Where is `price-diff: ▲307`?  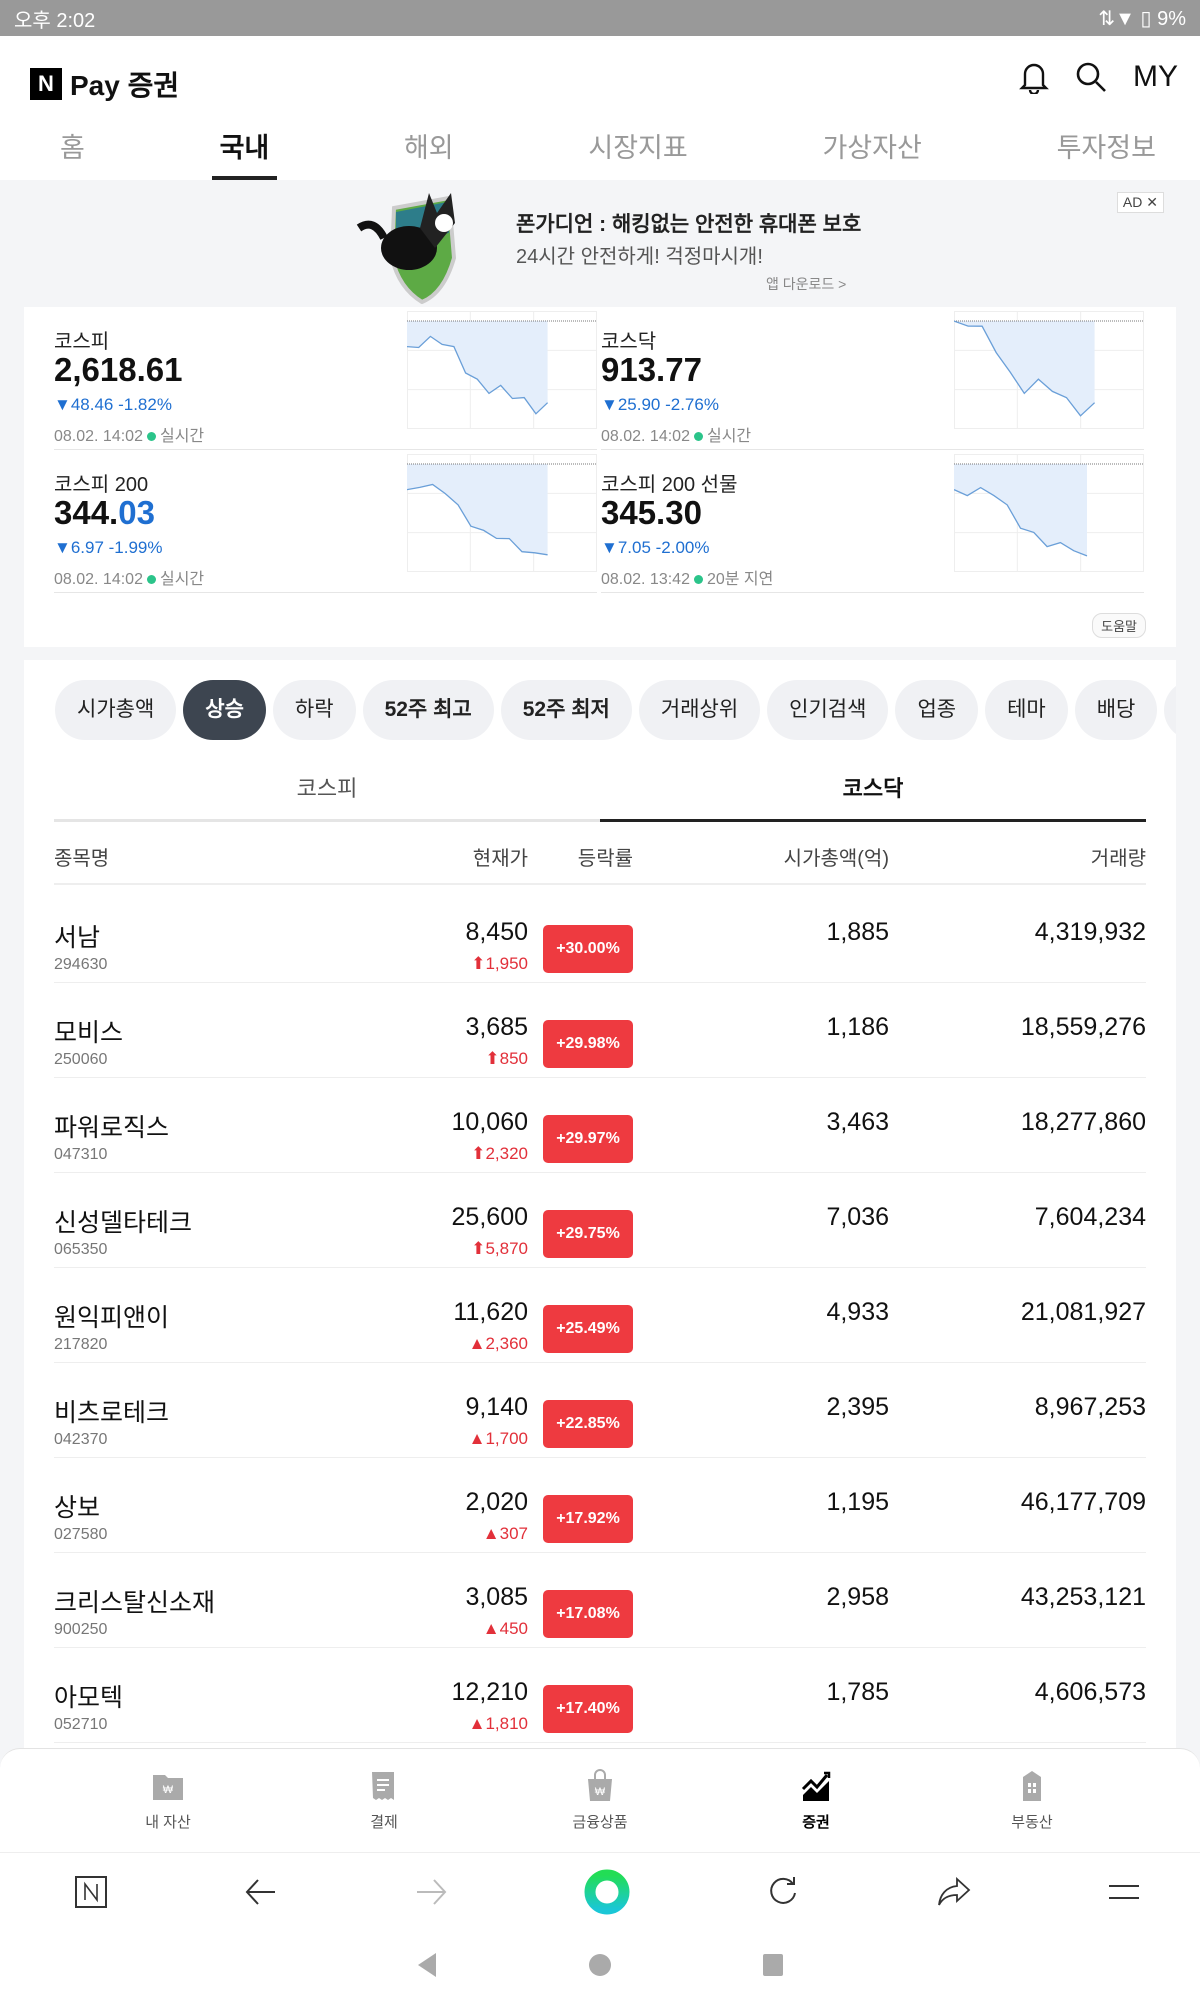
price-diff: ▲307 is located at coordinates (505, 1533).